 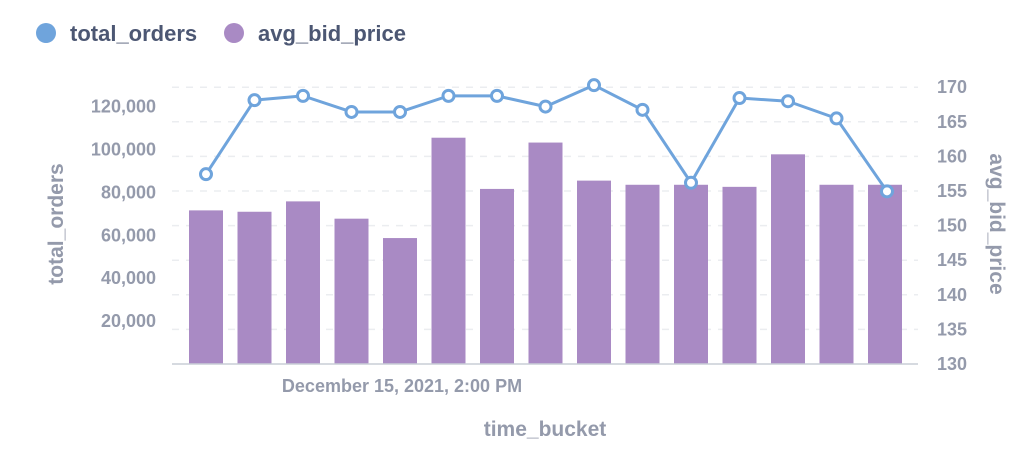 I want to click on legend-swatch-total-orders, so click(x=46, y=33).